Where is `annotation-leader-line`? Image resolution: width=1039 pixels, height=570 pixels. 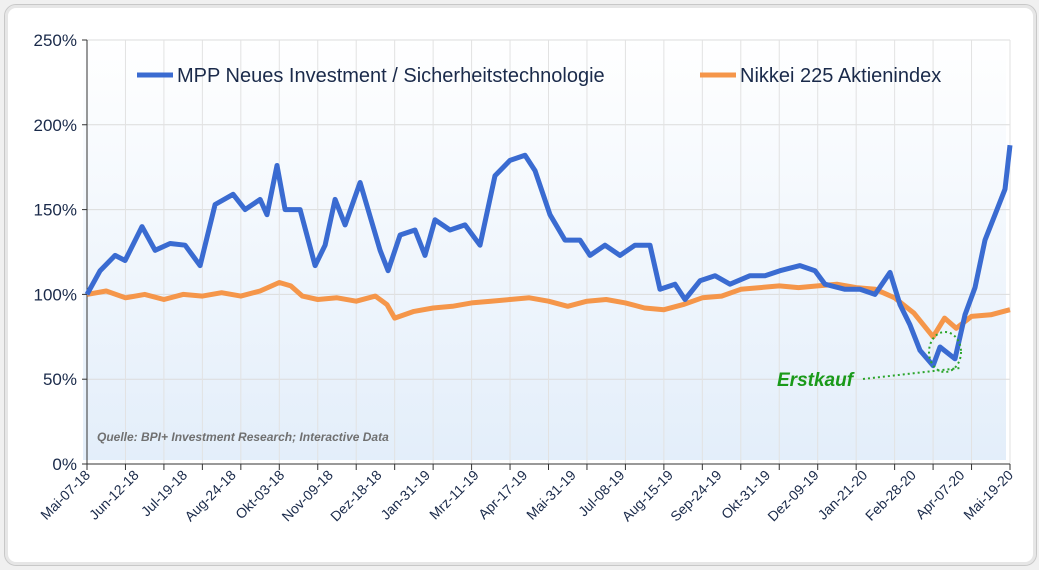 annotation-leader-line is located at coordinates (911, 373).